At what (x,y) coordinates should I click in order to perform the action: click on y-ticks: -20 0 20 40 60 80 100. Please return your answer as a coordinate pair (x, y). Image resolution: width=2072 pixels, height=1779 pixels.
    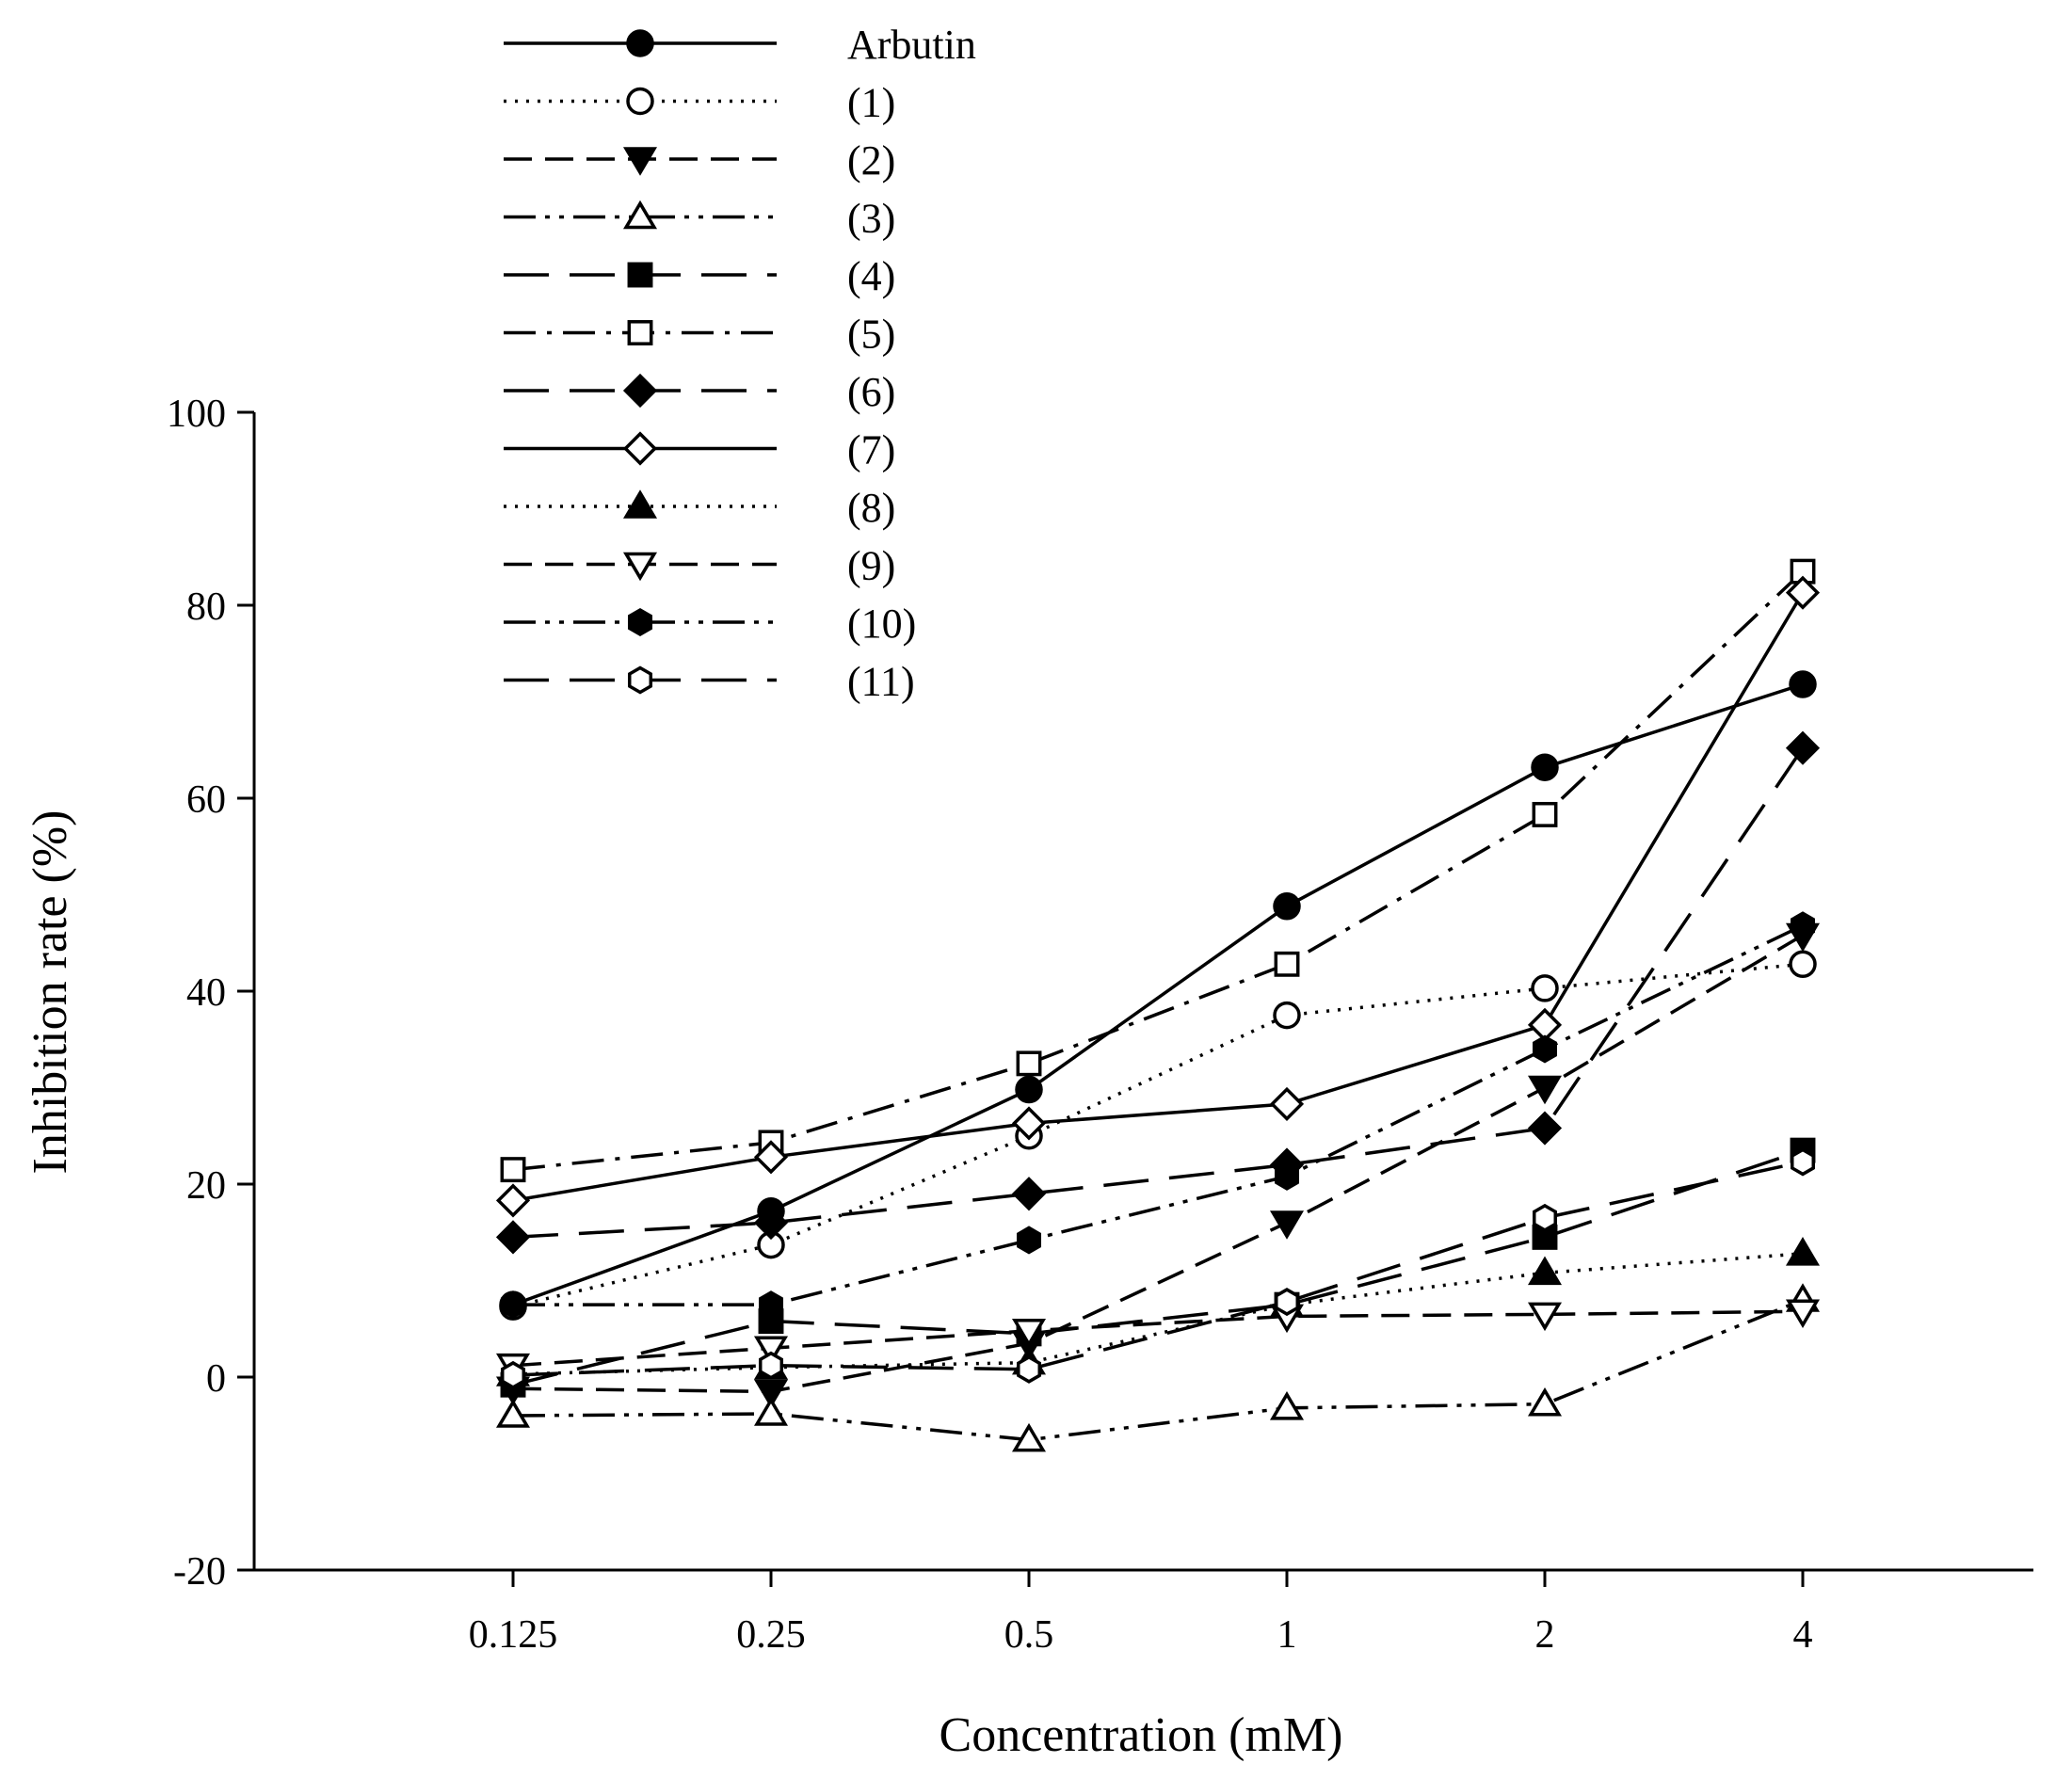
    Looking at the image, I should click on (210, 993).